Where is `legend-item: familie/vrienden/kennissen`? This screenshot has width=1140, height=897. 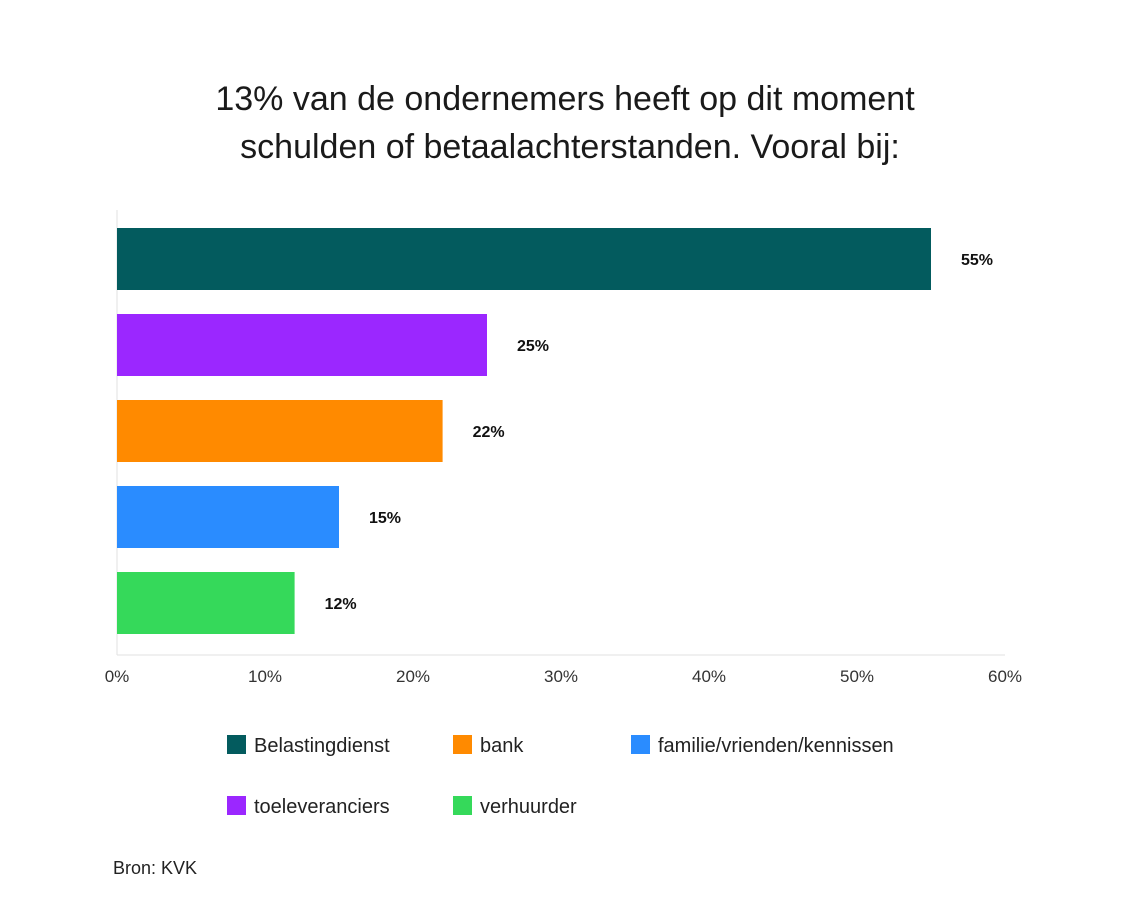 legend-item: familie/vrienden/kennissen is located at coordinates (762, 746).